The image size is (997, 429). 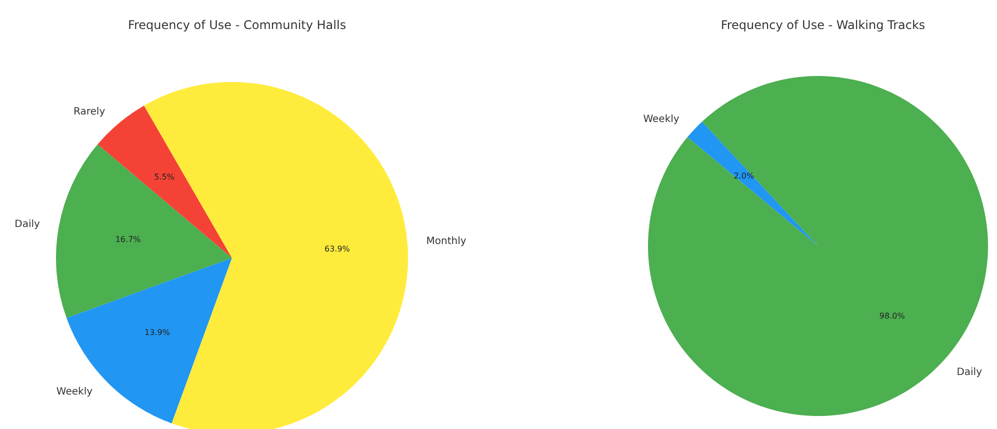 What do you see at coordinates (823, 25) in the screenshot?
I see `chart-title: Frequency of Use - Walking Tracks` at bounding box center [823, 25].